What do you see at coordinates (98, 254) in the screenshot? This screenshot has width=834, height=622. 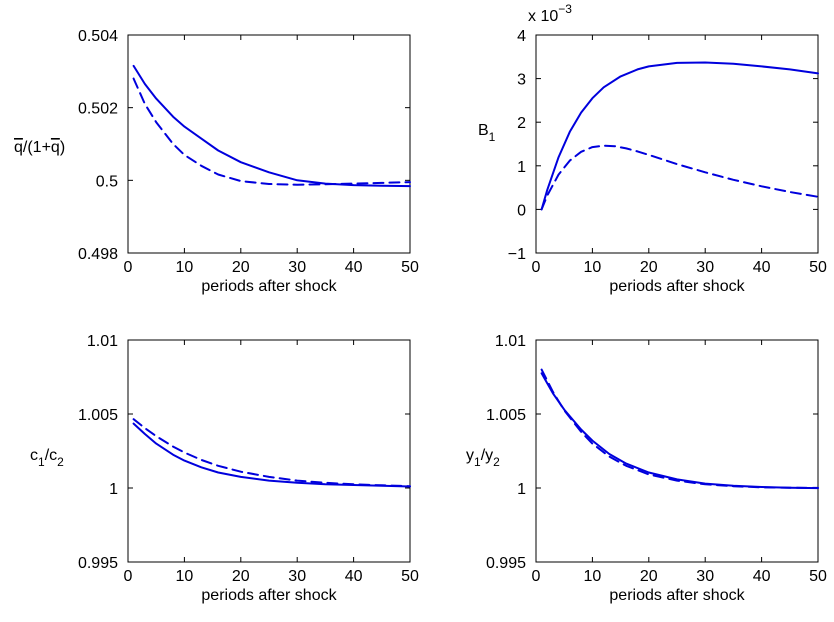 I see `y-tick-label: 0.498` at bounding box center [98, 254].